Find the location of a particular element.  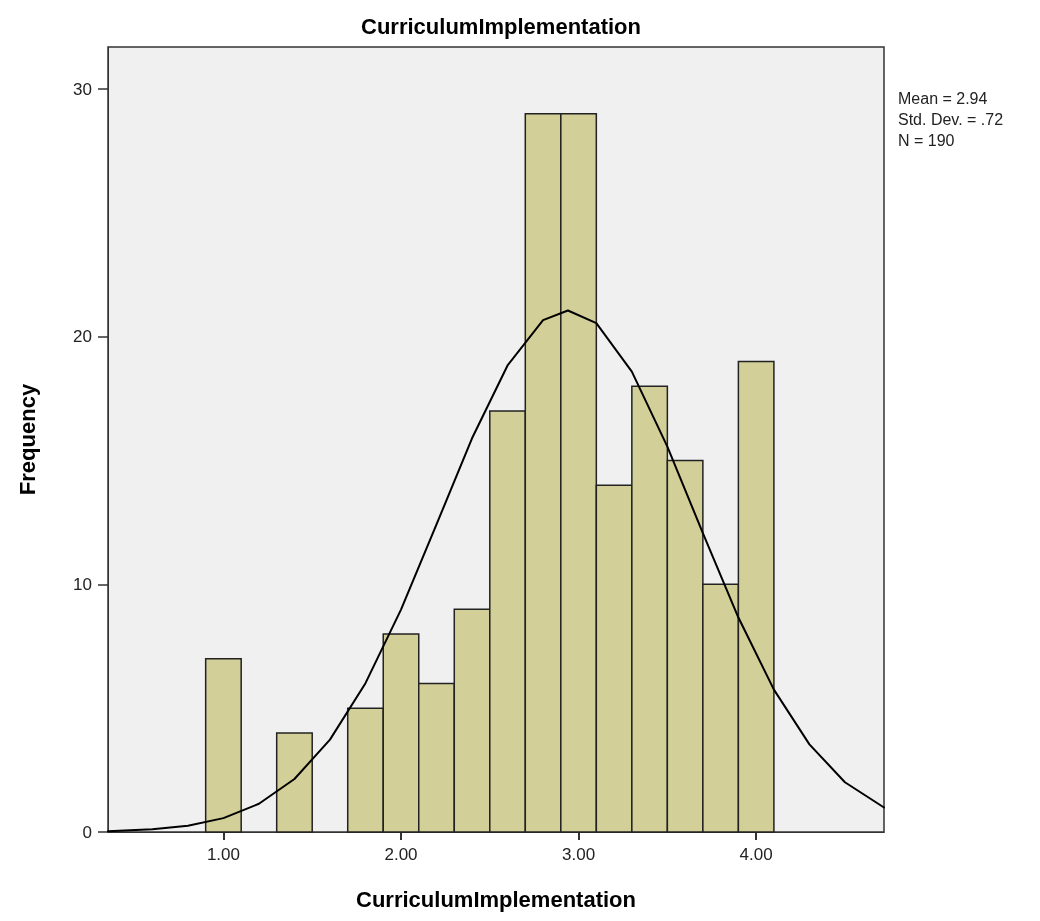

x-axis-title: CurriculumImplementation is located at coordinates (496, 899).